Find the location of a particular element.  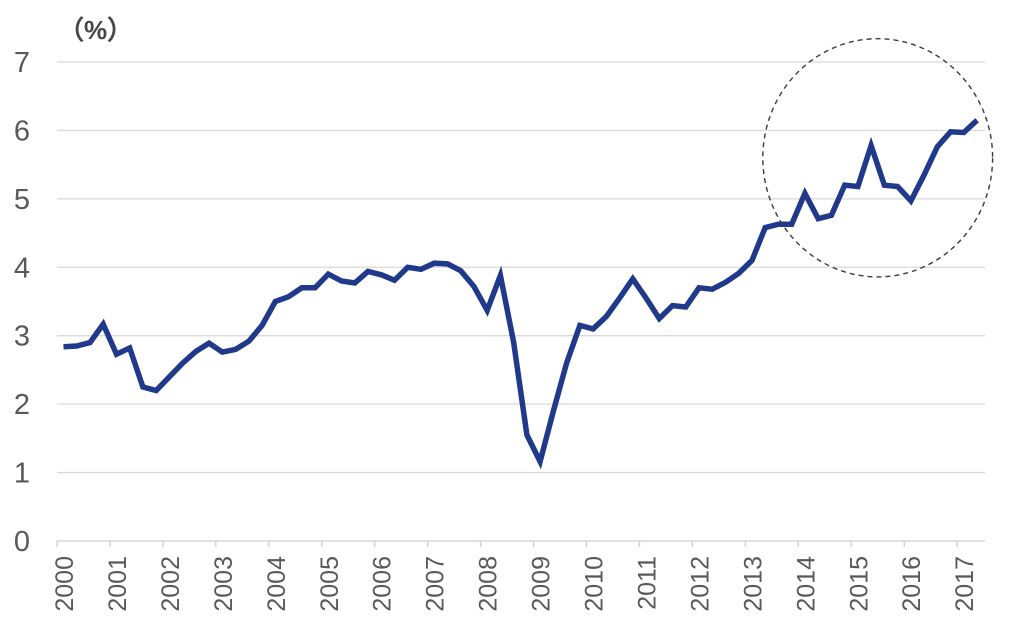

x-tick-label: 2009 is located at coordinates (542, 584).